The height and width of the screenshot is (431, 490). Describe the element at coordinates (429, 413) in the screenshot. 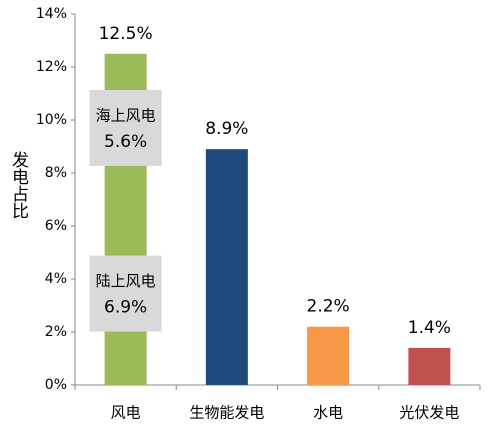

I see `x-tick-label: 光伏发电` at that location.